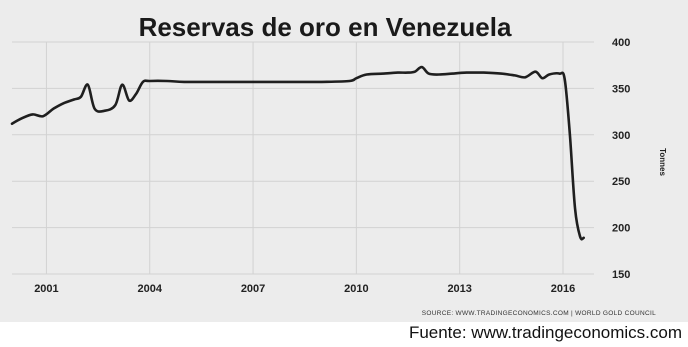 Image resolution: width=688 pixels, height=347 pixels. I want to click on x-tick-label: 2013, so click(459, 289).